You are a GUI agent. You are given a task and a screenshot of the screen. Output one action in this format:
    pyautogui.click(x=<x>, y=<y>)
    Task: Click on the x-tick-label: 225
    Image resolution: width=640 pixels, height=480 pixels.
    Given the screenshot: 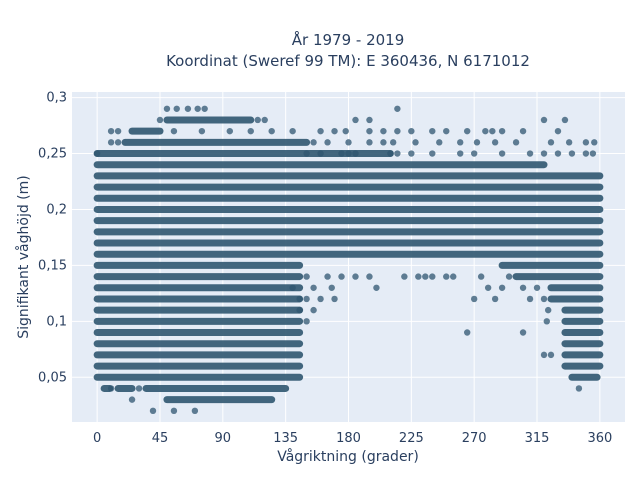 What is the action you would take?
    pyautogui.click(x=411, y=438)
    